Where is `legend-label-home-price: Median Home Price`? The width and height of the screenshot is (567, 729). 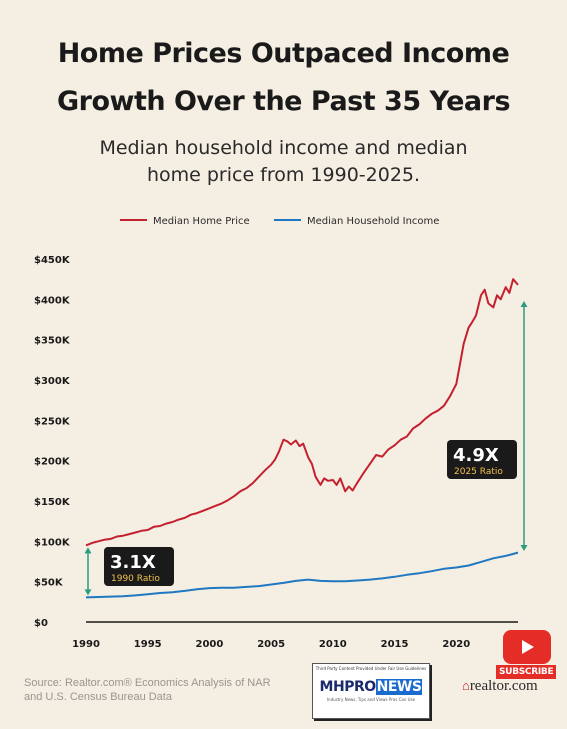 legend-label-home-price: Median Home Price is located at coordinates (201, 221).